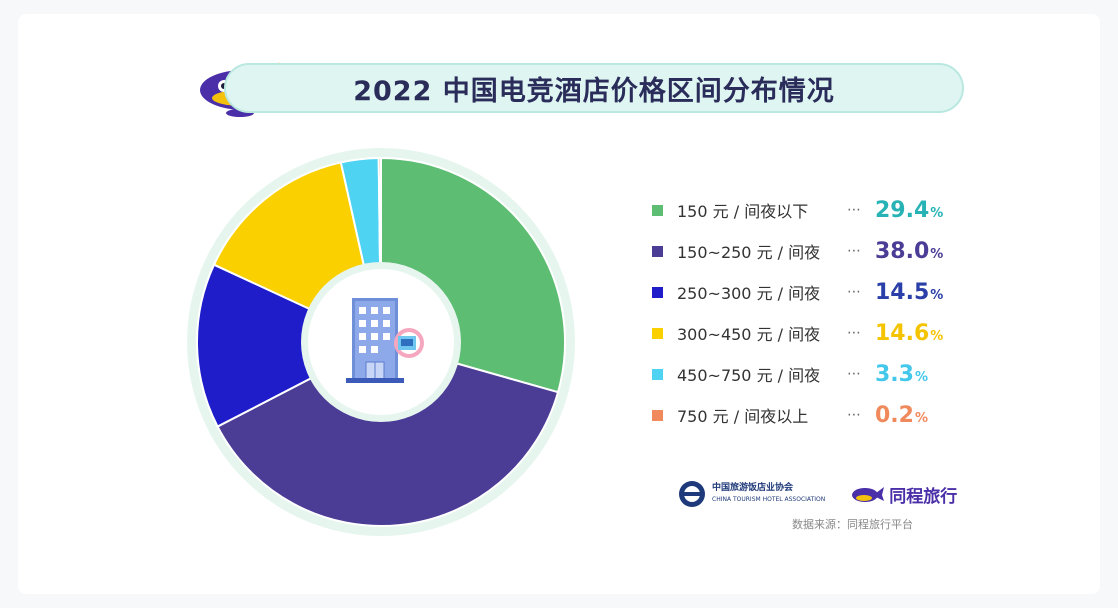  Describe the element at coordinates (743, 416) in the screenshot. I see `legend-label: 750 元 / 间夜以上` at that location.